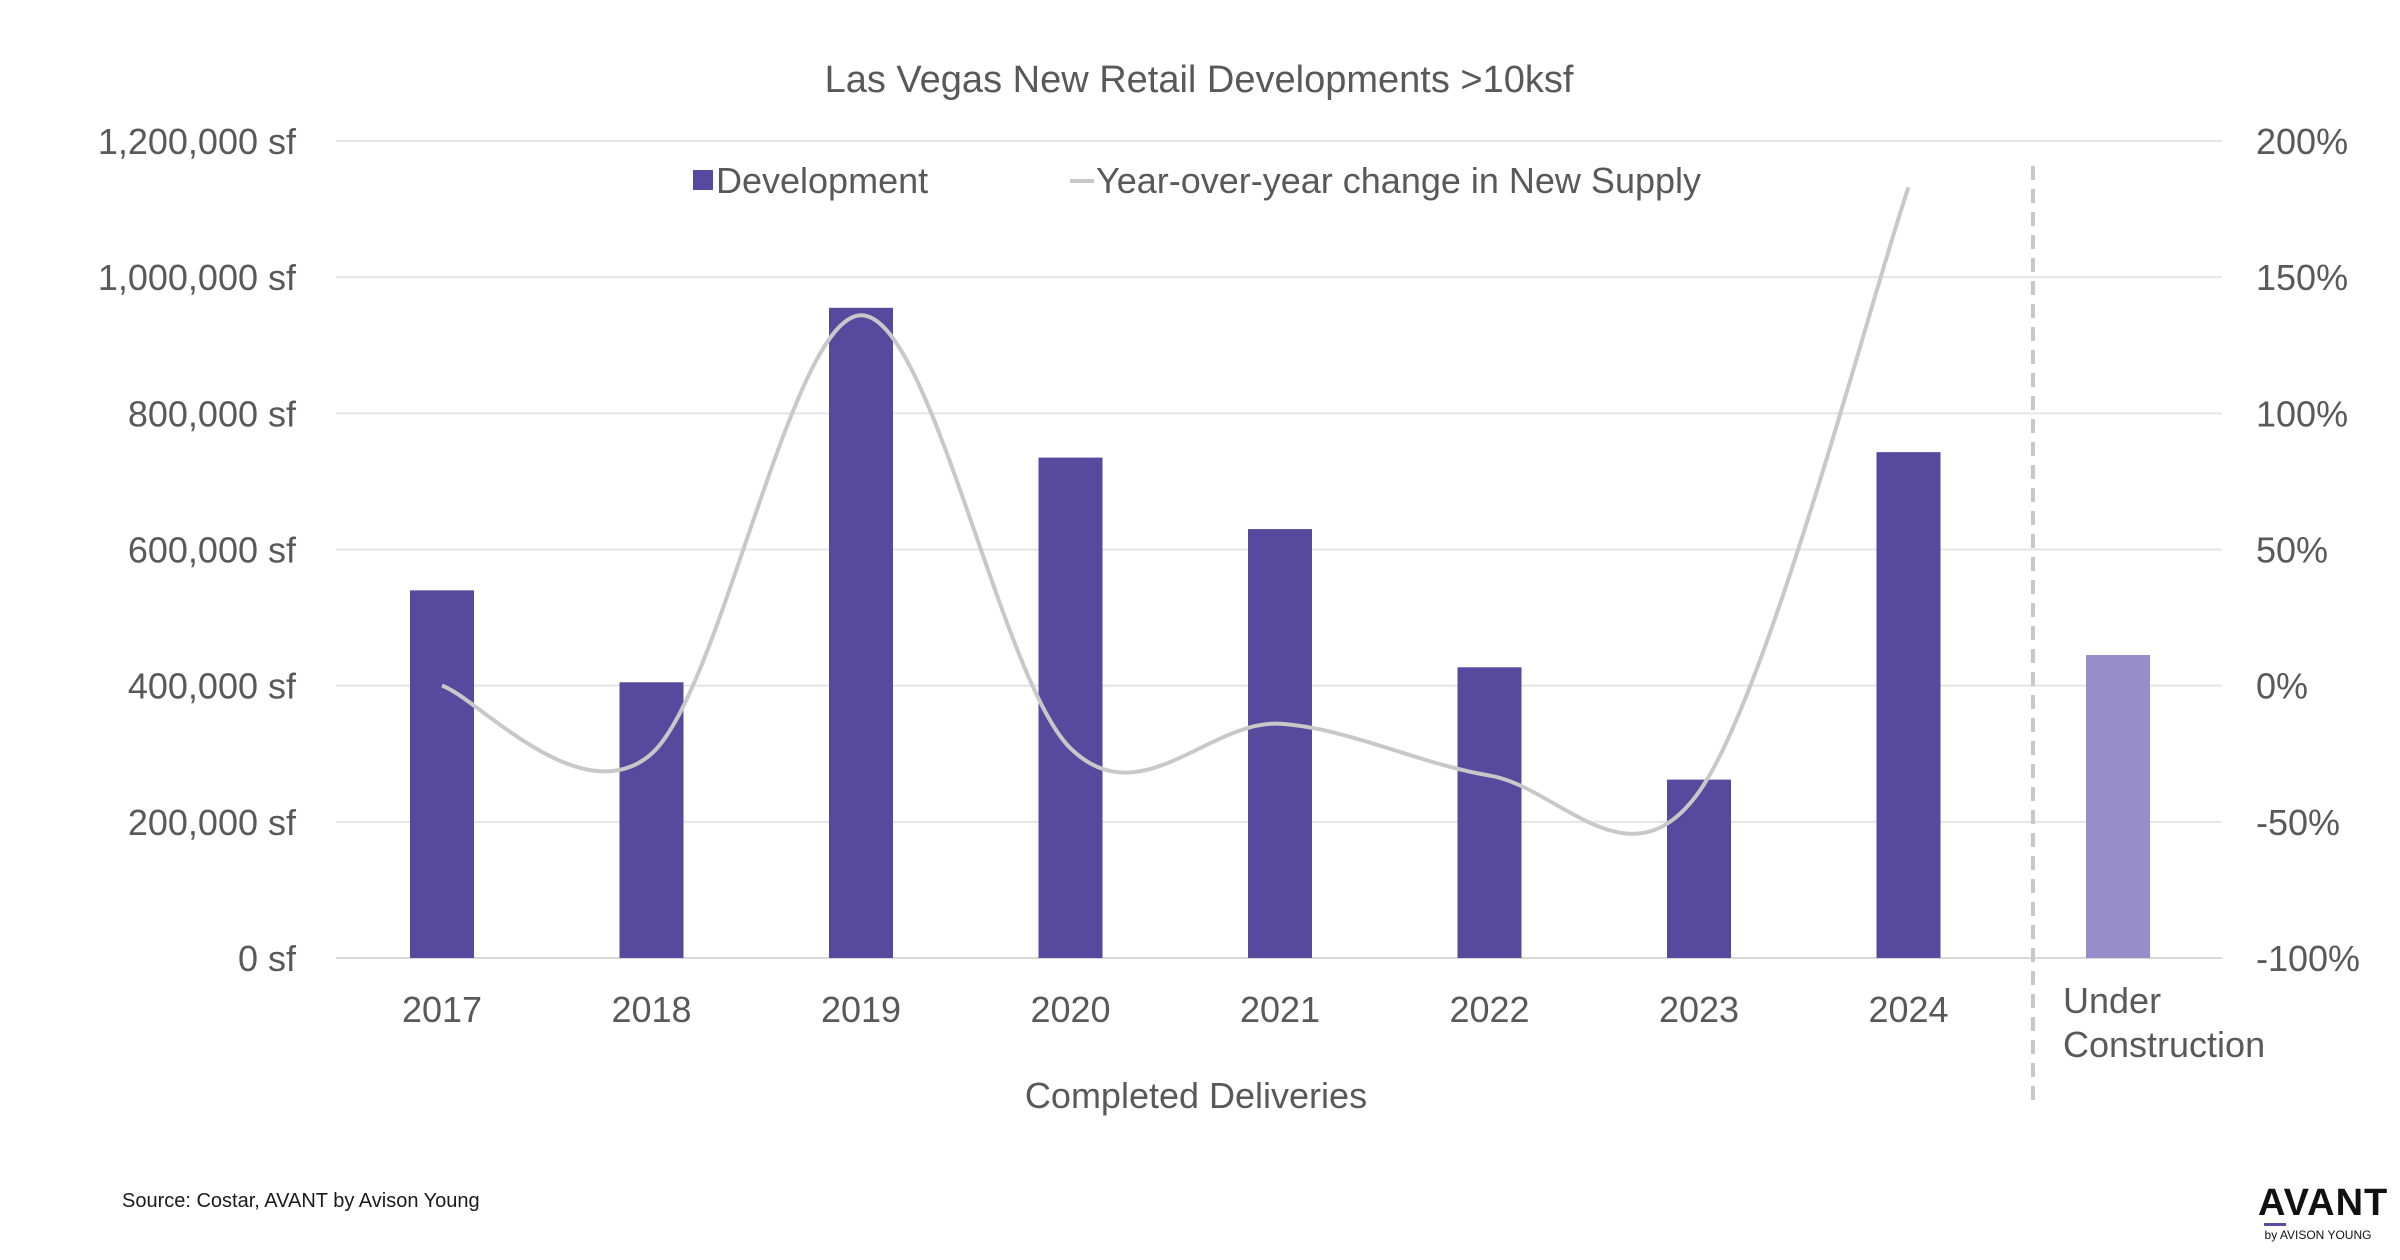 This screenshot has height=1260, width=2400. Describe the element at coordinates (212, 822) in the screenshot. I see `y-tick-label: 200,000 sf` at that location.